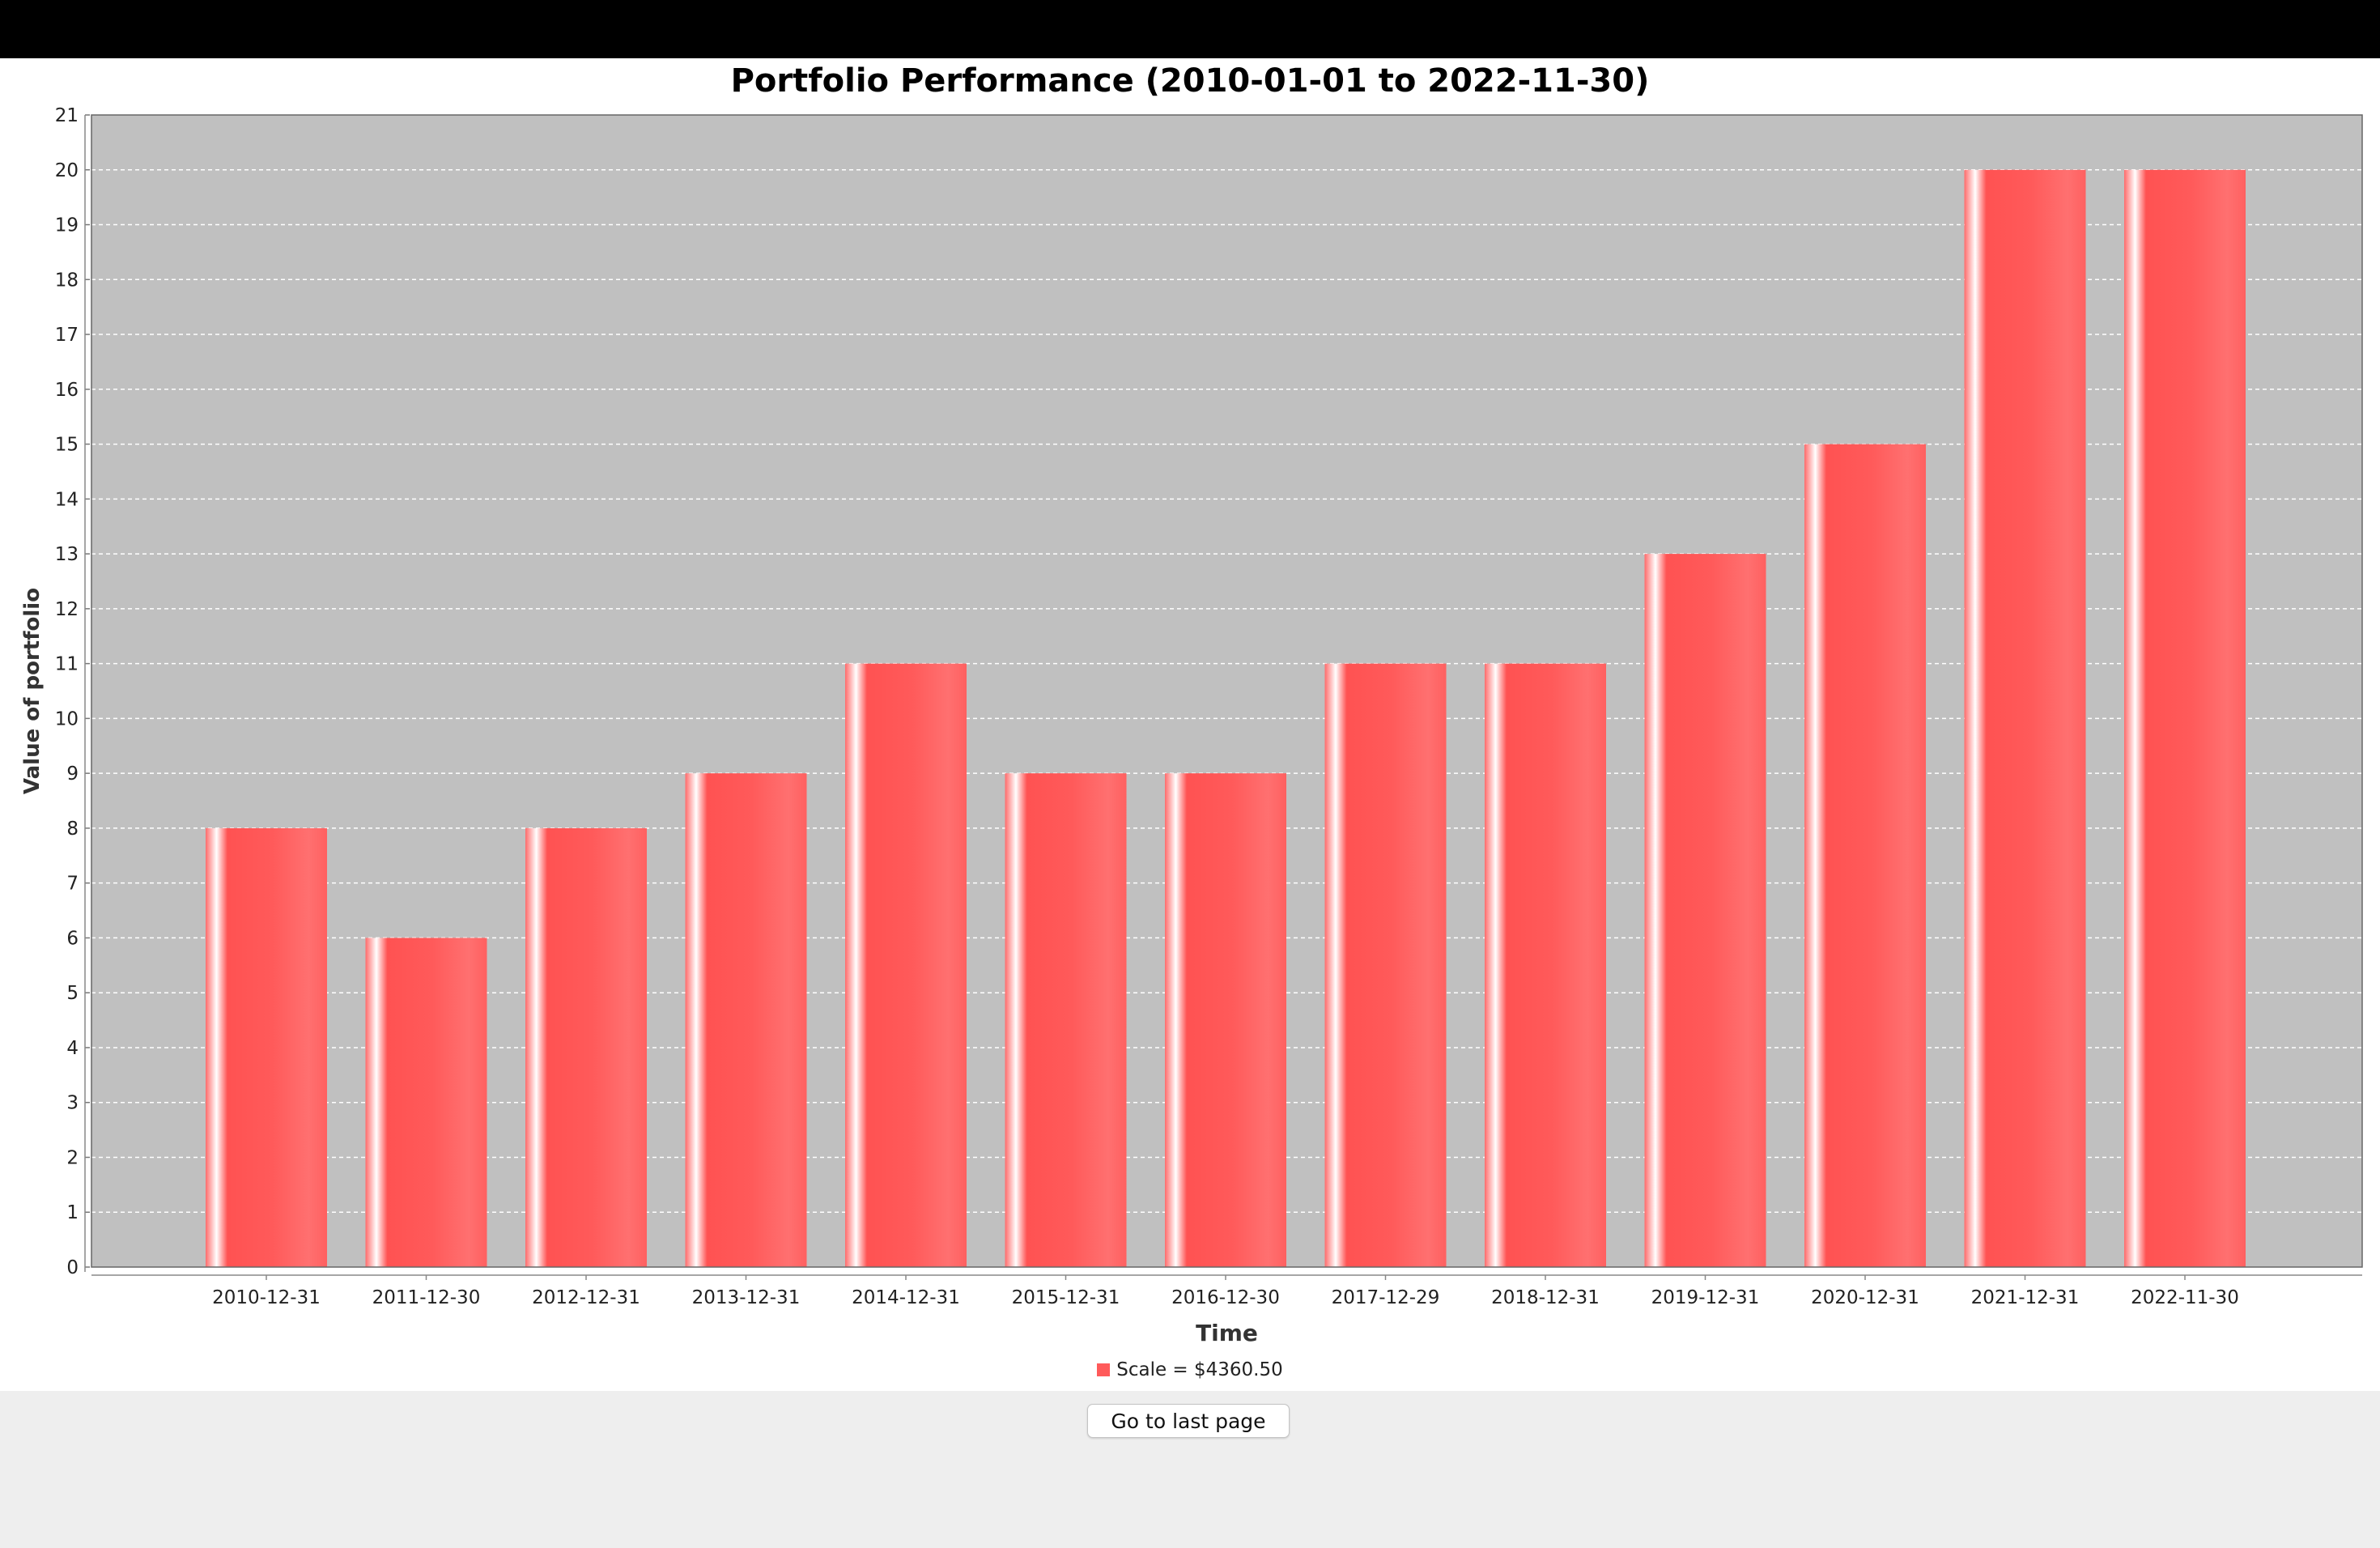 The width and height of the screenshot is (2380, 1548). Describe the element at coordinates (67, 170) in the screenshot. I see `y-tick-label: 20` at that location.